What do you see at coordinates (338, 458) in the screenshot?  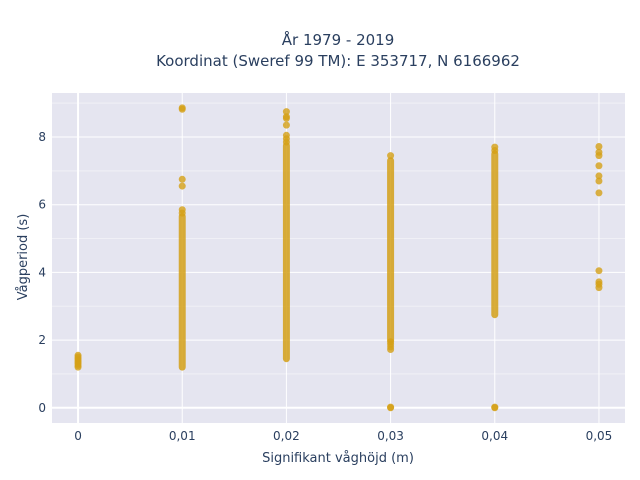 I see `x-axis-title: Signifikant våghöjd (m)` at bounding box center [338, 458].